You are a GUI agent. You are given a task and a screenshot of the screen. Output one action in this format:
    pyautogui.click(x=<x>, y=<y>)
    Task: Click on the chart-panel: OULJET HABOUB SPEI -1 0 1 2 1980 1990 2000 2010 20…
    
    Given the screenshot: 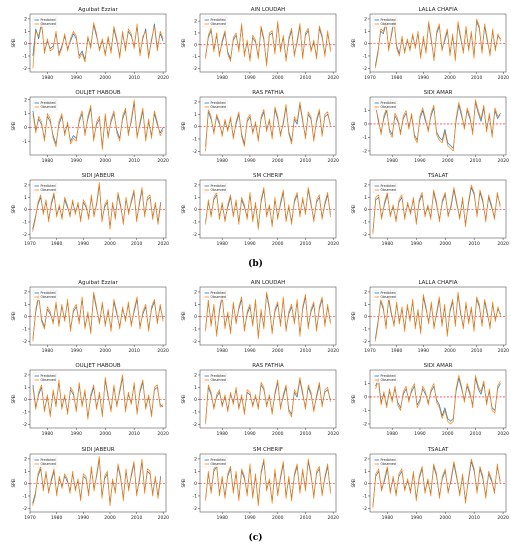 What is the action you would take?
    pyautogui.click(x=90, y=127)
    